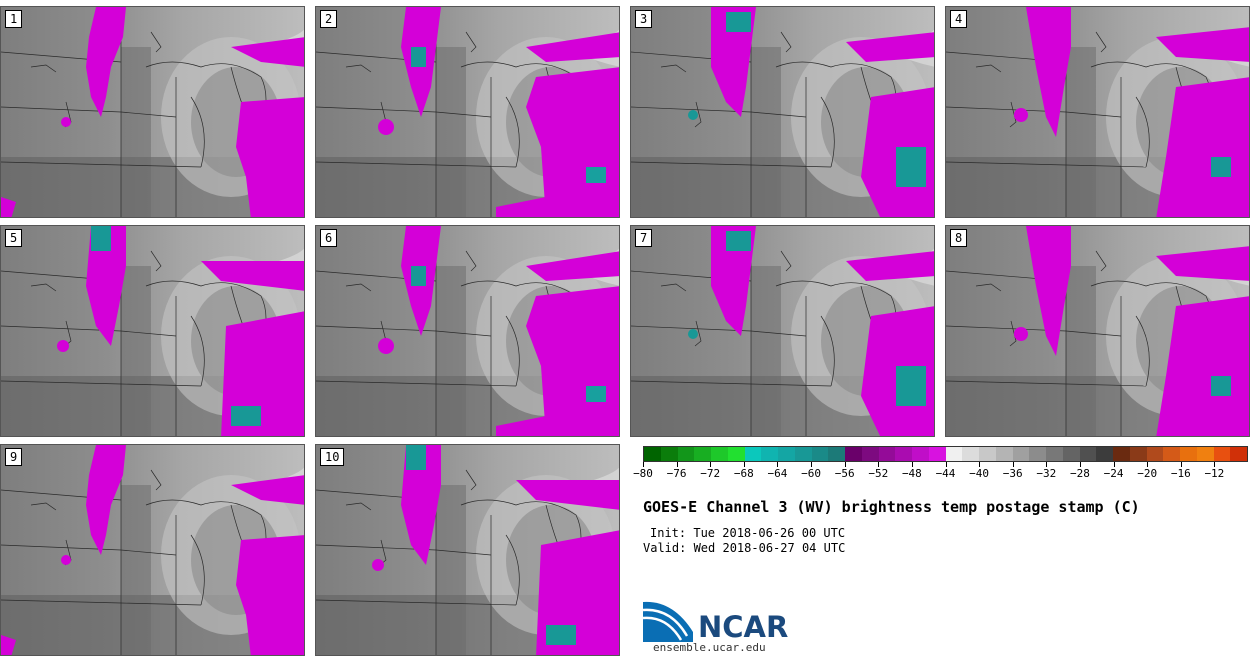 This screenshot has height=657, width=1260. I want to click on panel-label: 2, so click(329, 19).